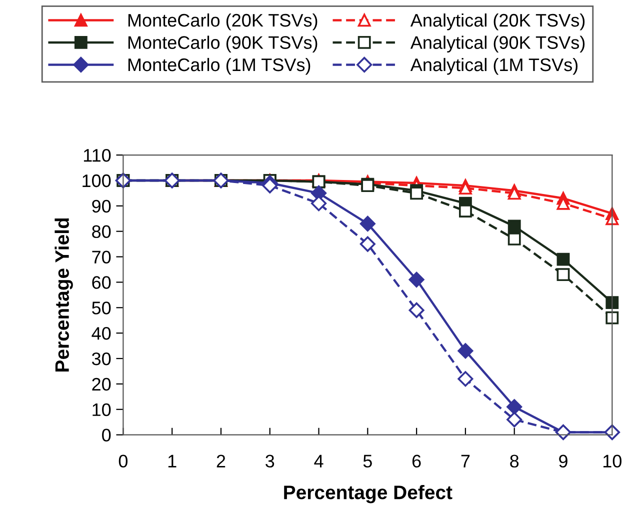  What do you see at coordinates (416, 461) in the screenshot?
I see `x-tick-label: 6` at bounding box center [416, 461].